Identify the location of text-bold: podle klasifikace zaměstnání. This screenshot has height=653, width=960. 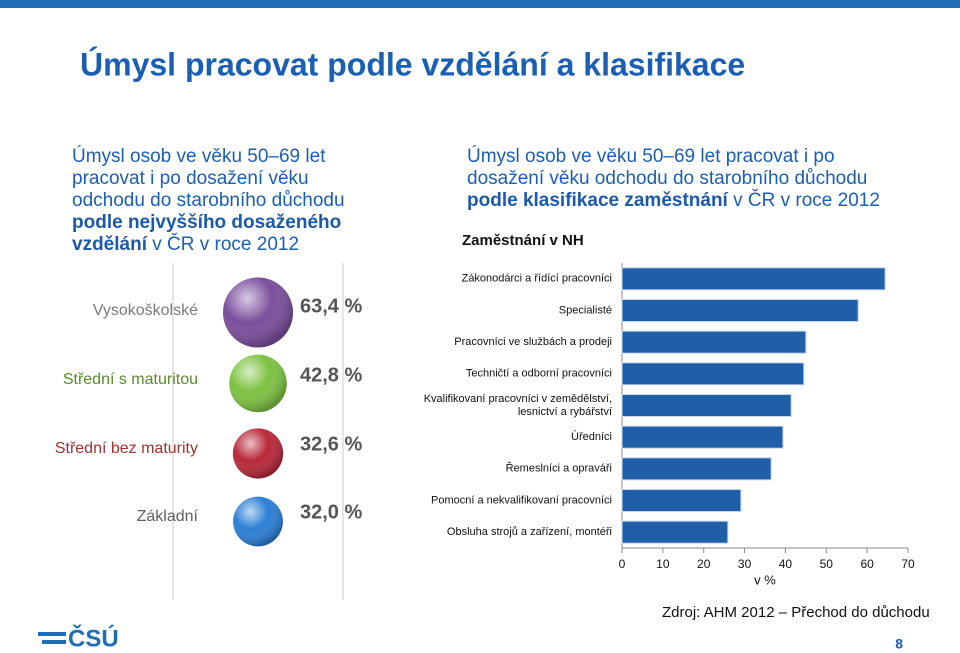
(597, 200).